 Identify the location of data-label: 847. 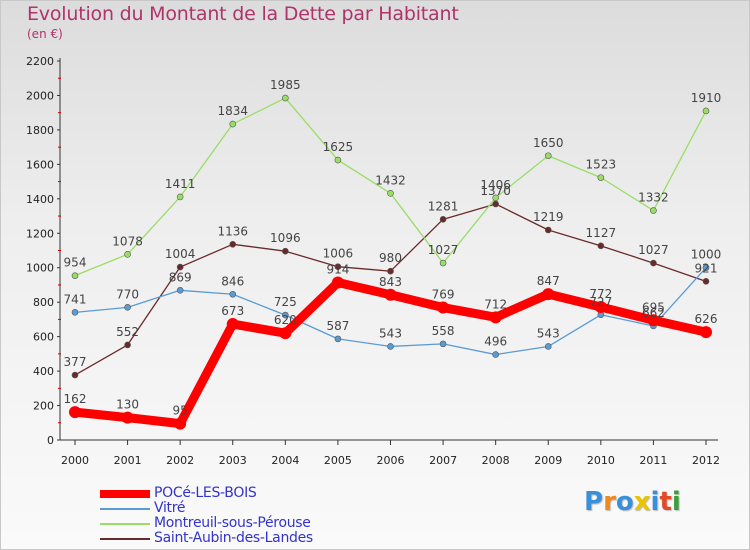
(548, 281).